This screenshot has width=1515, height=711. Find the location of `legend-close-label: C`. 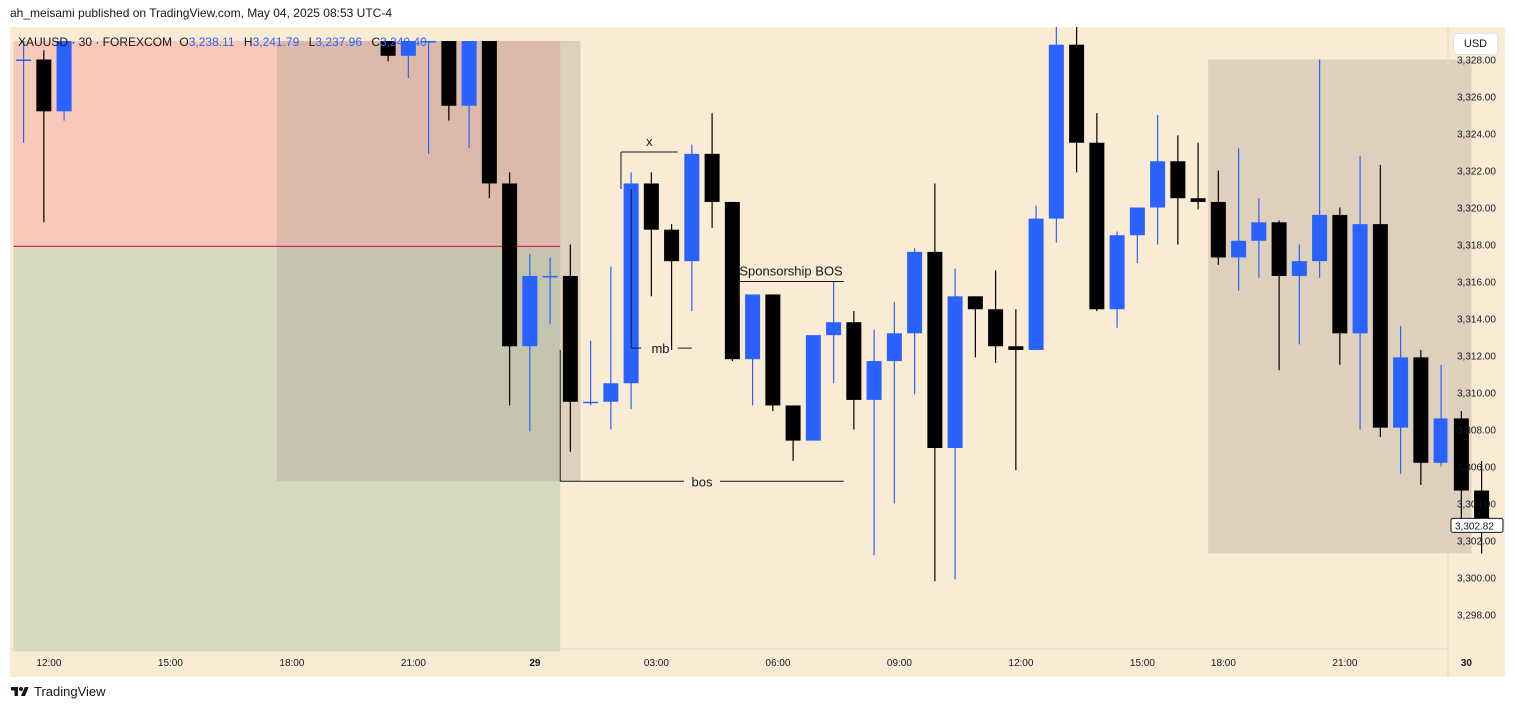

legend-close-label: C is located at coordinates (375, 42).